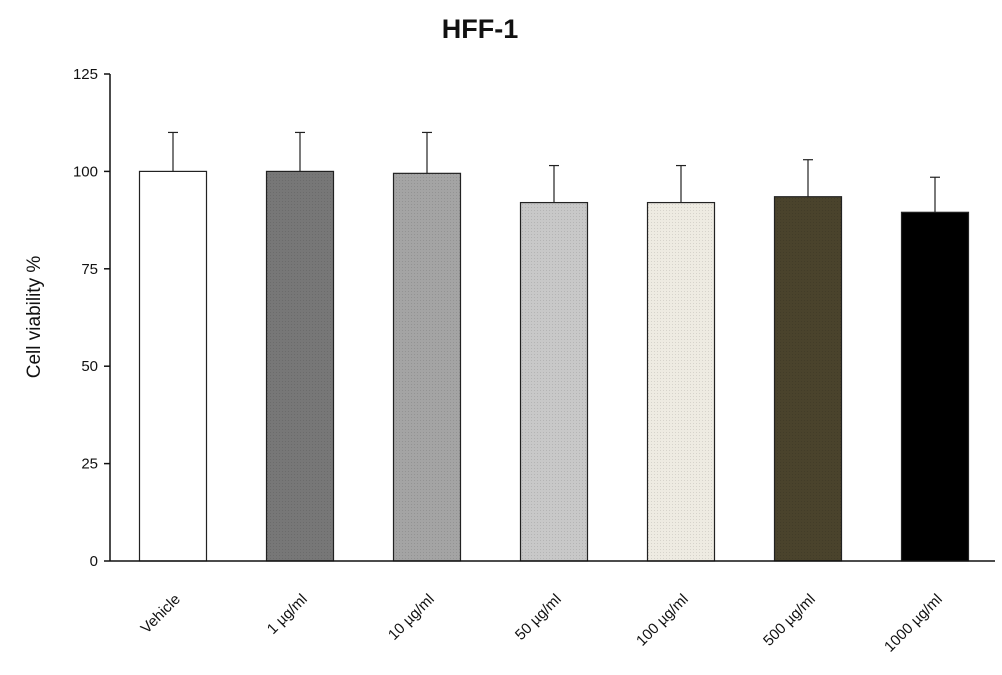 Image resolution: width=1002 pixels, height=675 pixels. What do you see at coordinates (161, 614) in the screenshot?
I see `x-category-label: Vehicle` at bounding box center [161, 614].